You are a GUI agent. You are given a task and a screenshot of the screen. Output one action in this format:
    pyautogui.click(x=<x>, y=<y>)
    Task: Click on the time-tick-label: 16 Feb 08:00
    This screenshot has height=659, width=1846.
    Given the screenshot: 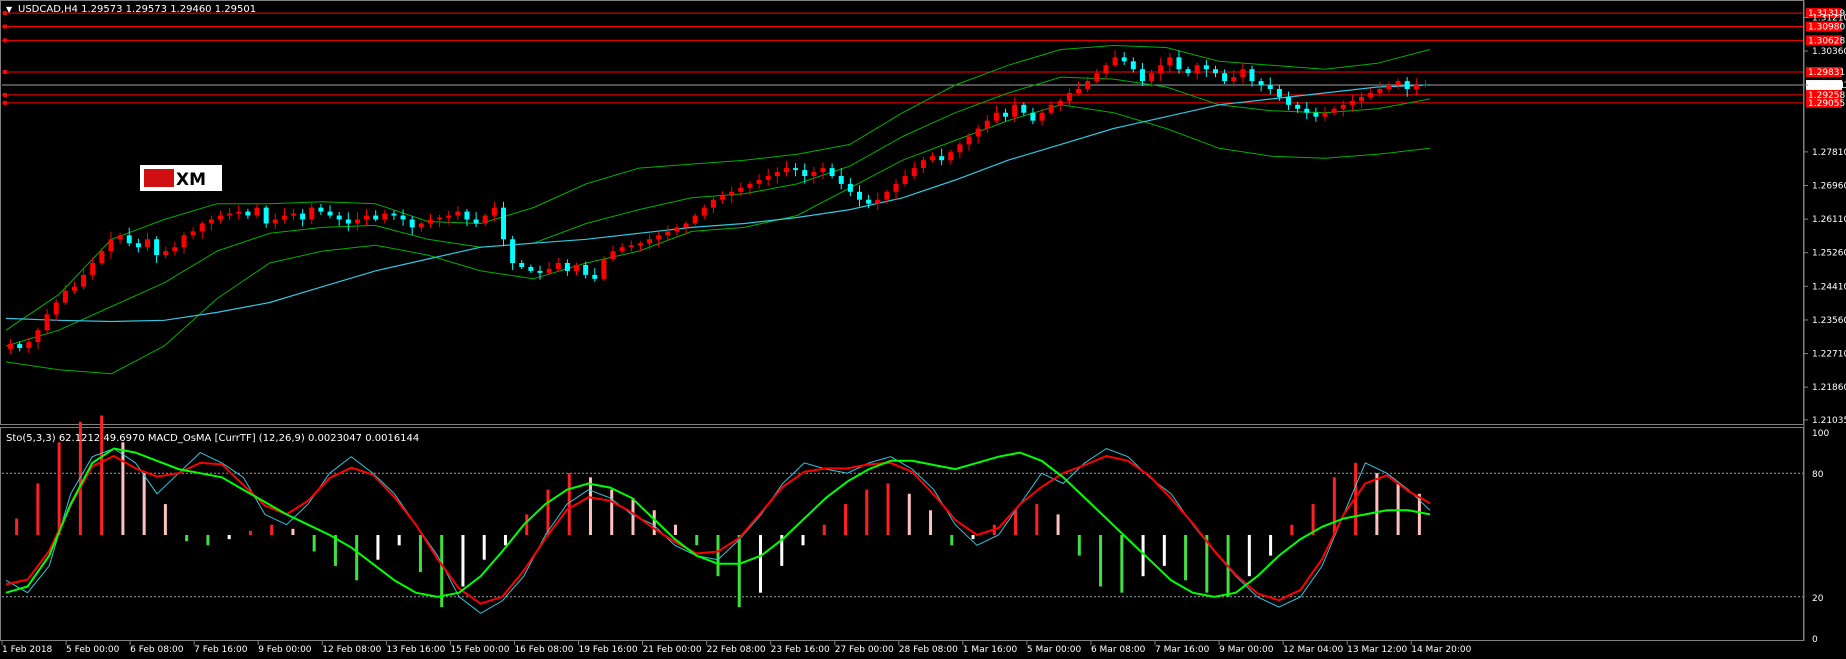 What is the action you would take?
    pyautogui.click(x=543, y=650)
    